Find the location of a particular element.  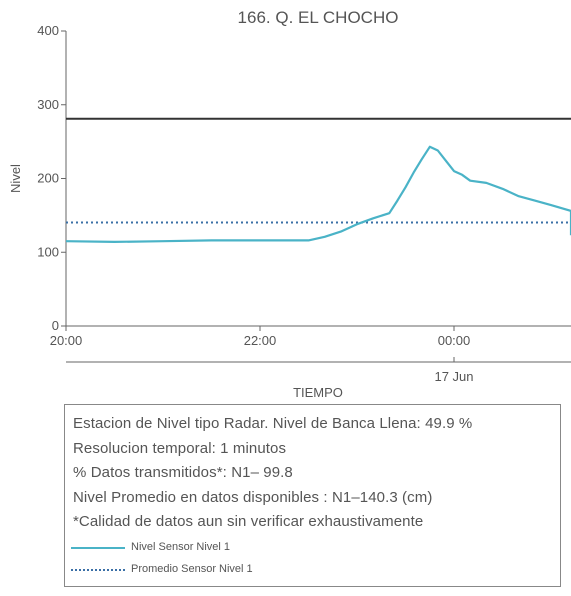

x-tick-label: 20:00 is located at coordinates (66, 340).